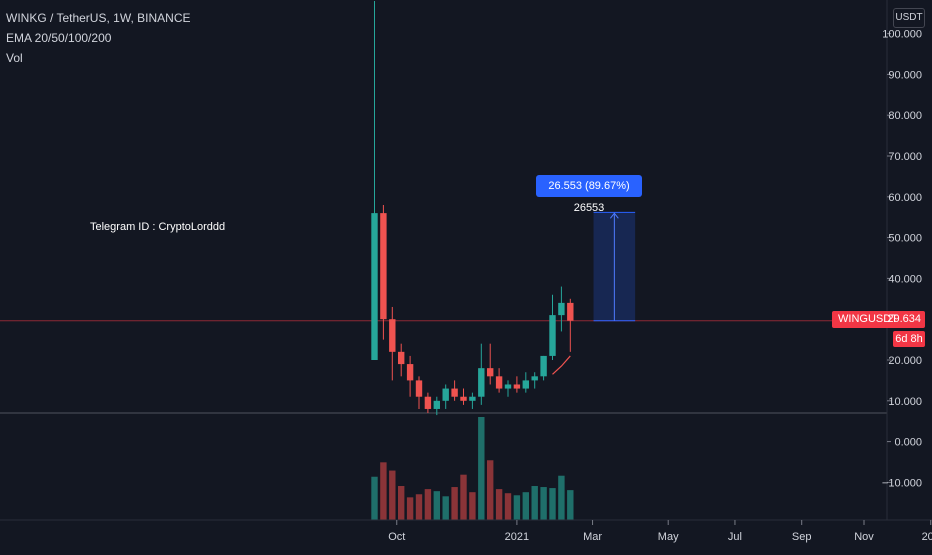 The width and height of the screenshot is (932, 555). I want to click on price-tick-label: 0.000, so click(908, 443).